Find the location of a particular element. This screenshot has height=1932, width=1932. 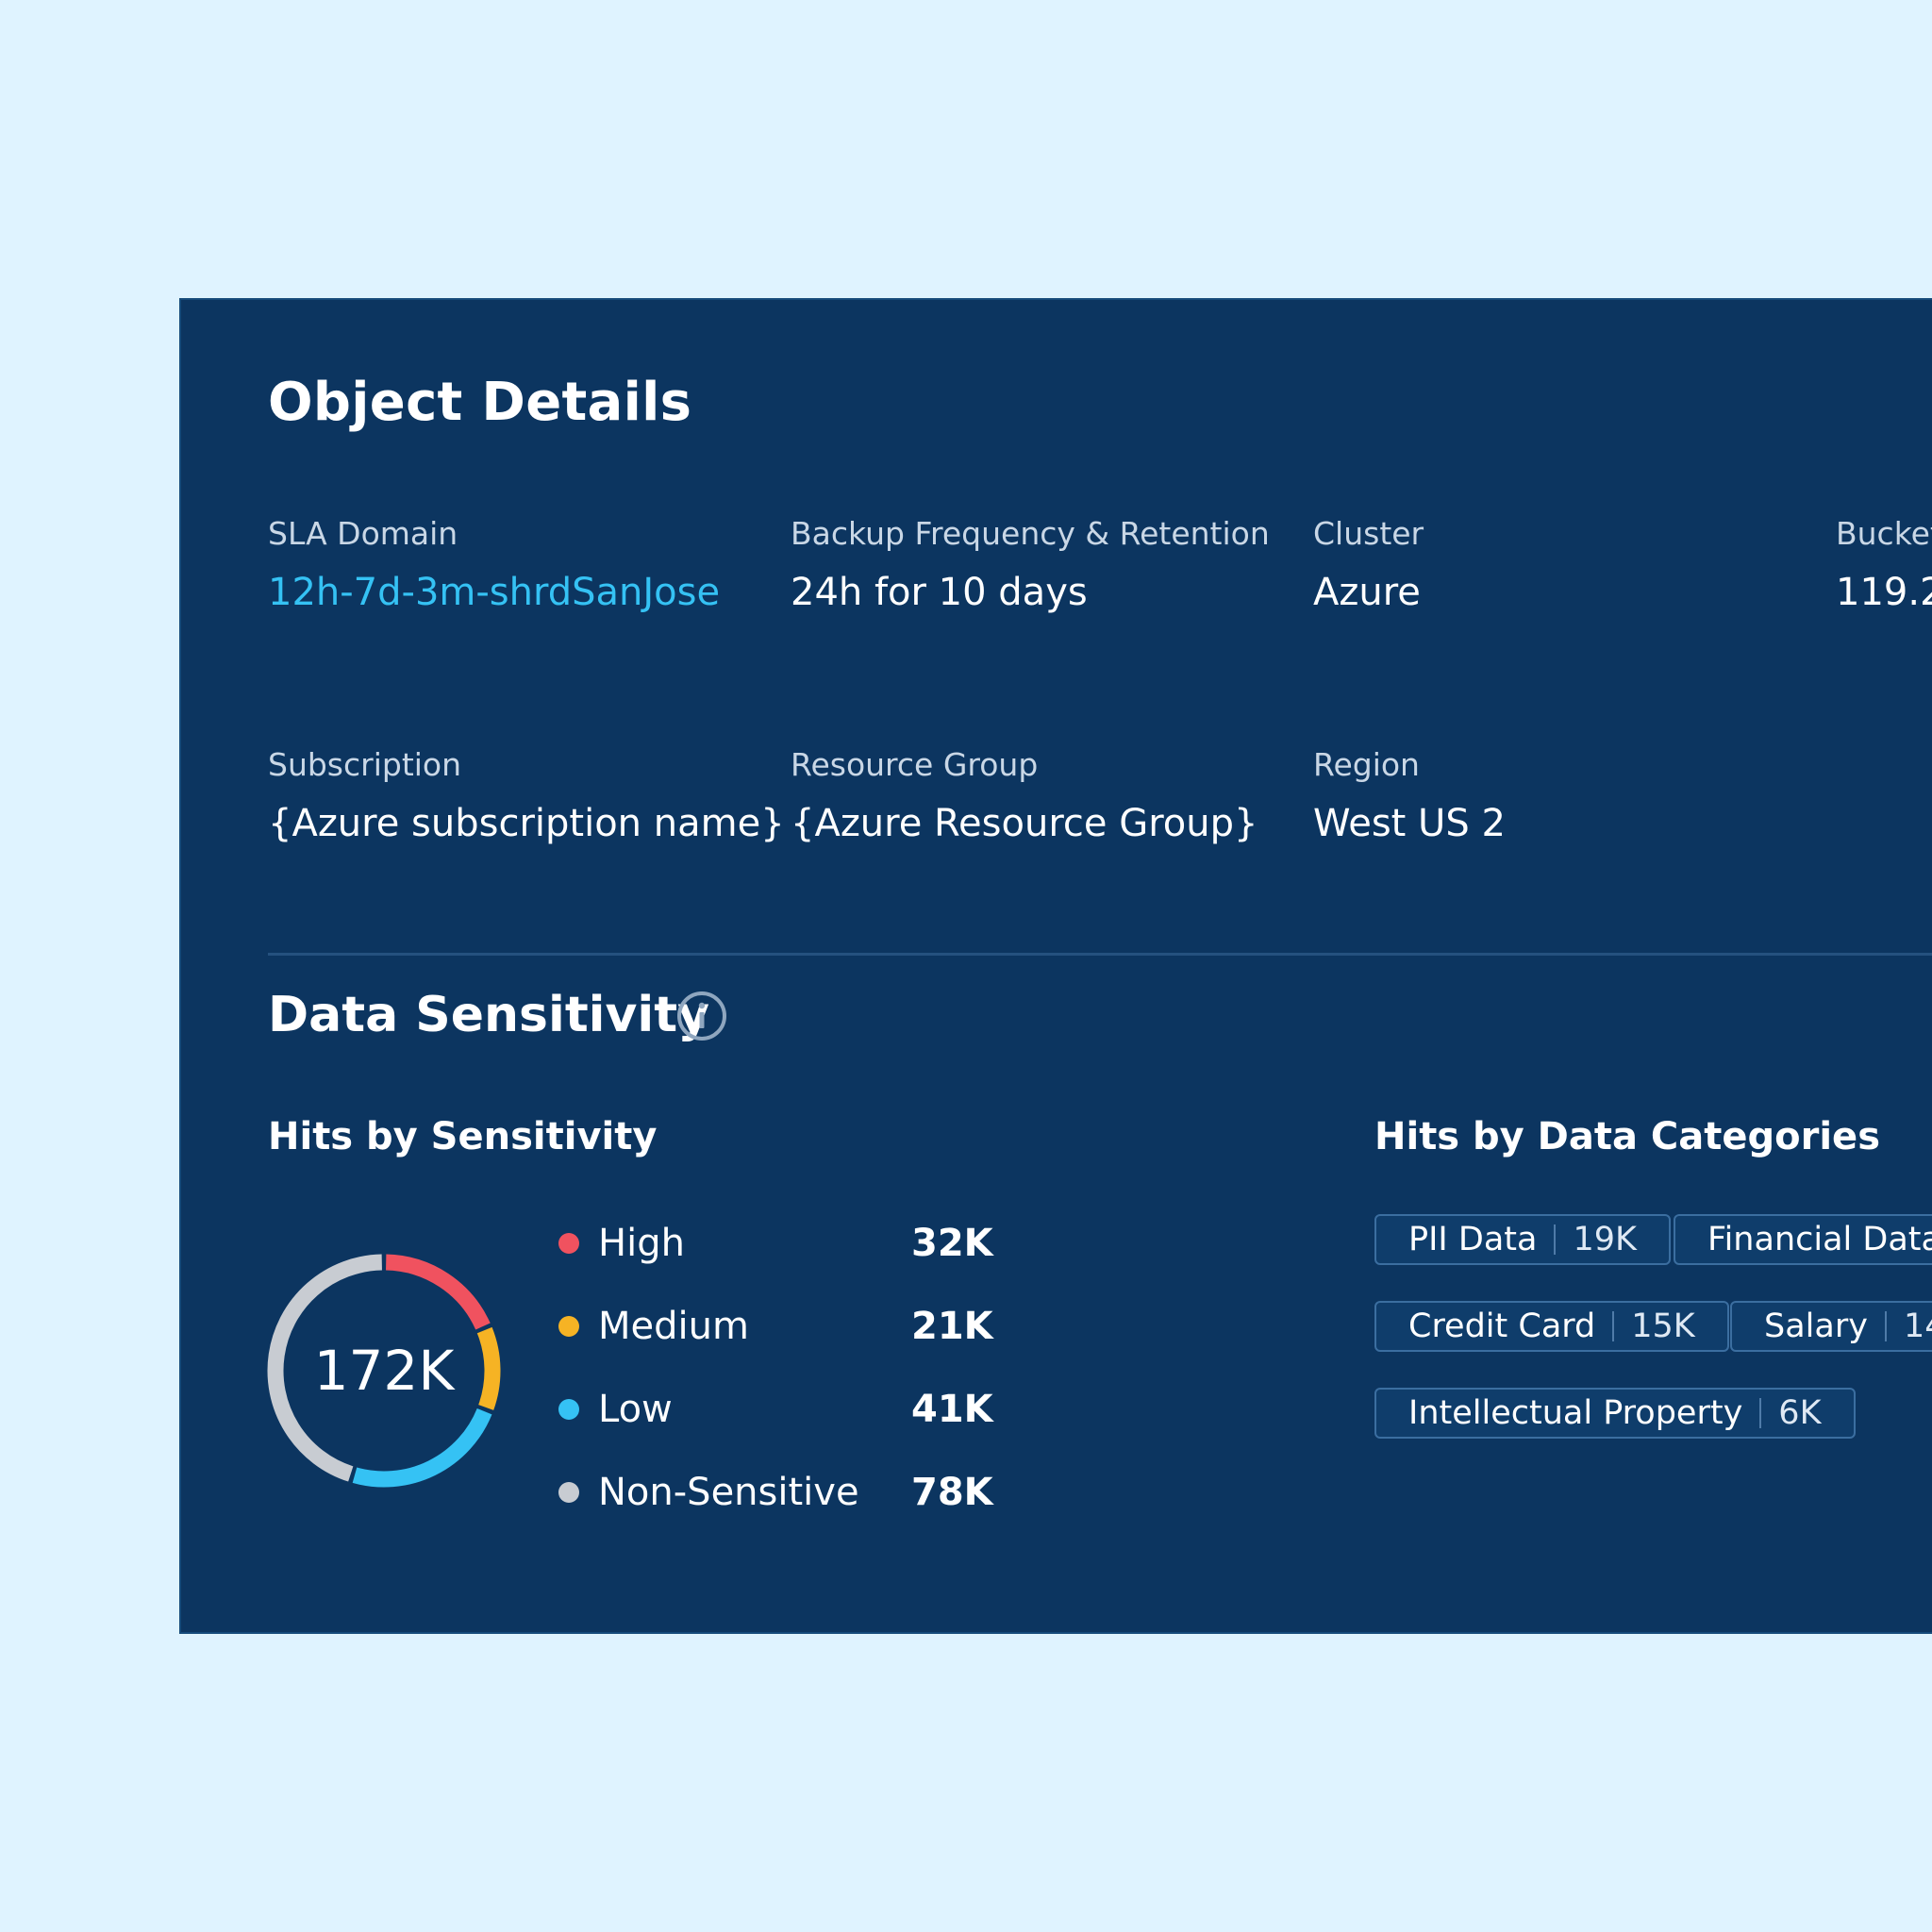

legend-label: Medium is located at coordinates (674, 1326).